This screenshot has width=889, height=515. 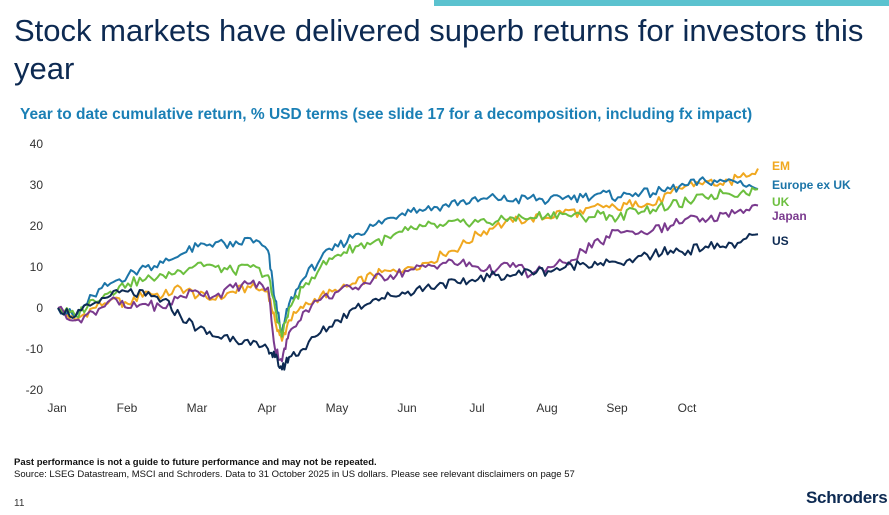 I want to click on legend-label-us: US, so click(x=780, y=241).